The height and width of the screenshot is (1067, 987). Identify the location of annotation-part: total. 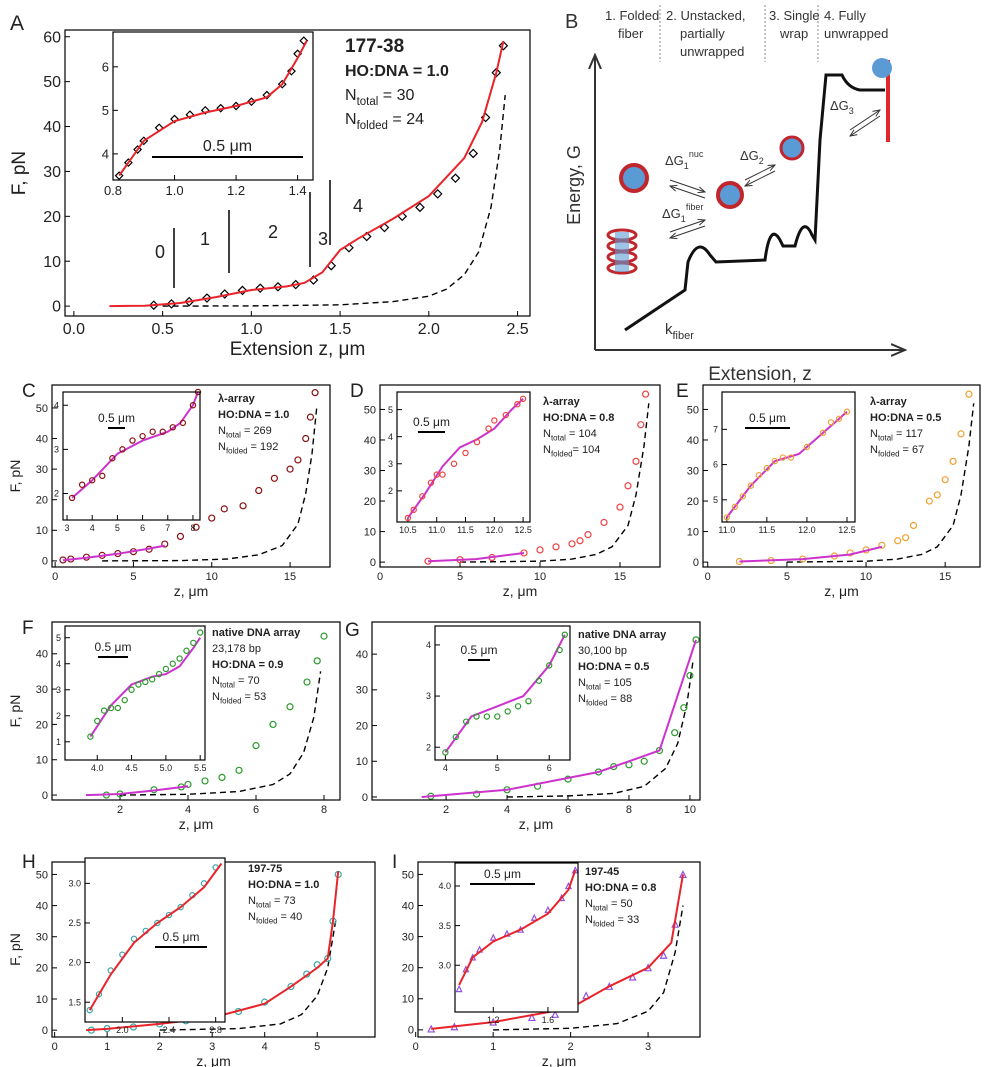
(593, 686).